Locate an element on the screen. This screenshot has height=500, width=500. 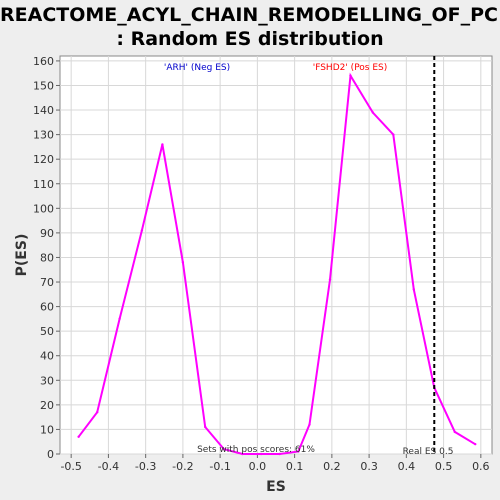
x-tick-label: -0.1 is located at coordinates (219, 466).